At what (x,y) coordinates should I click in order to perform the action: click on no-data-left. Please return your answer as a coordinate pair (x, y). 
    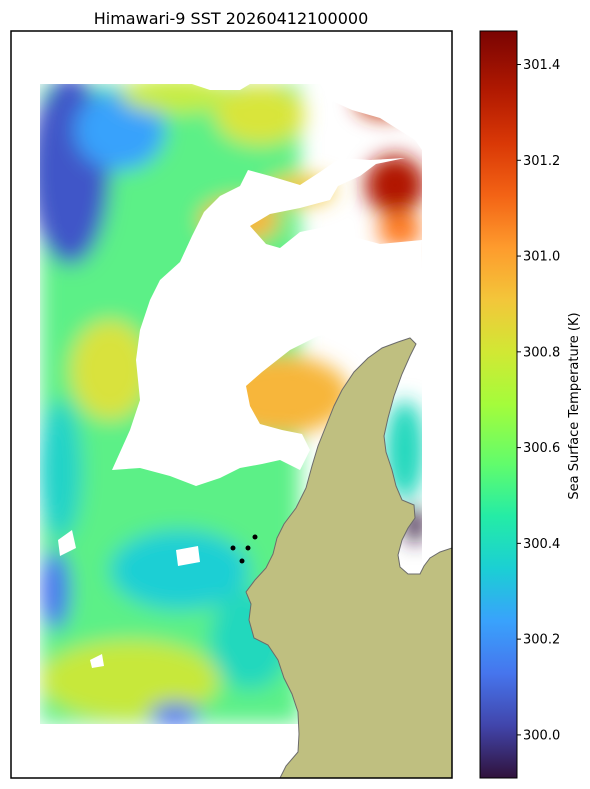
    Looking at the image, I should click on (25, 404).